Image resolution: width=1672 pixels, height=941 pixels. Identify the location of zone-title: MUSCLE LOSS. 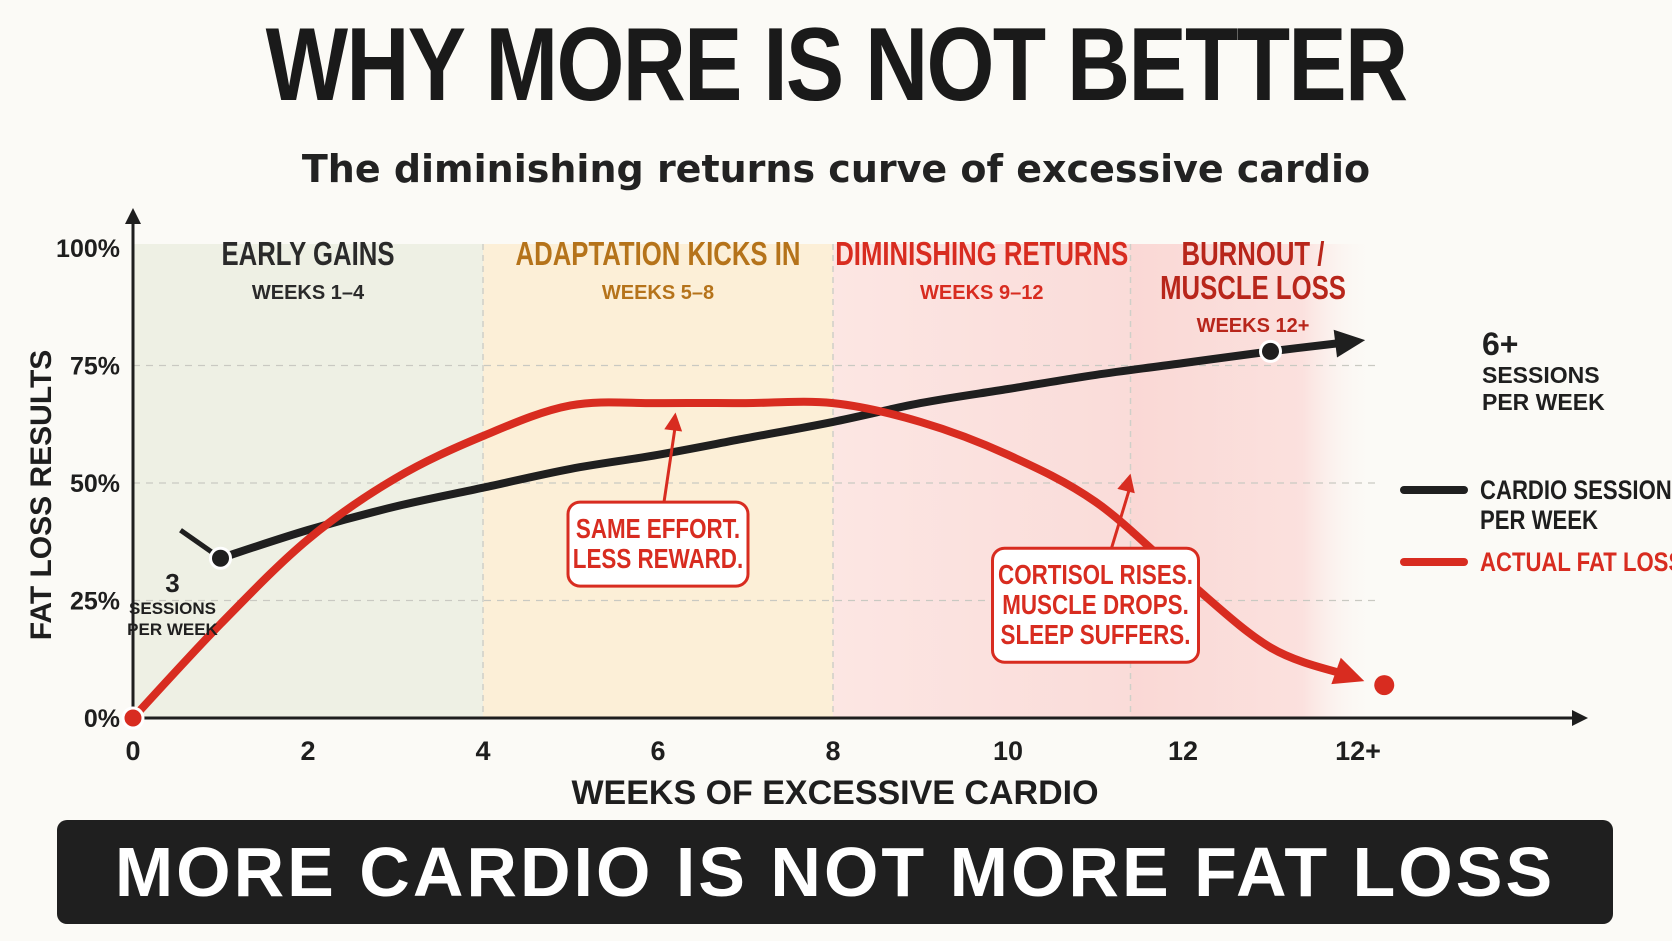
(1253, 288).